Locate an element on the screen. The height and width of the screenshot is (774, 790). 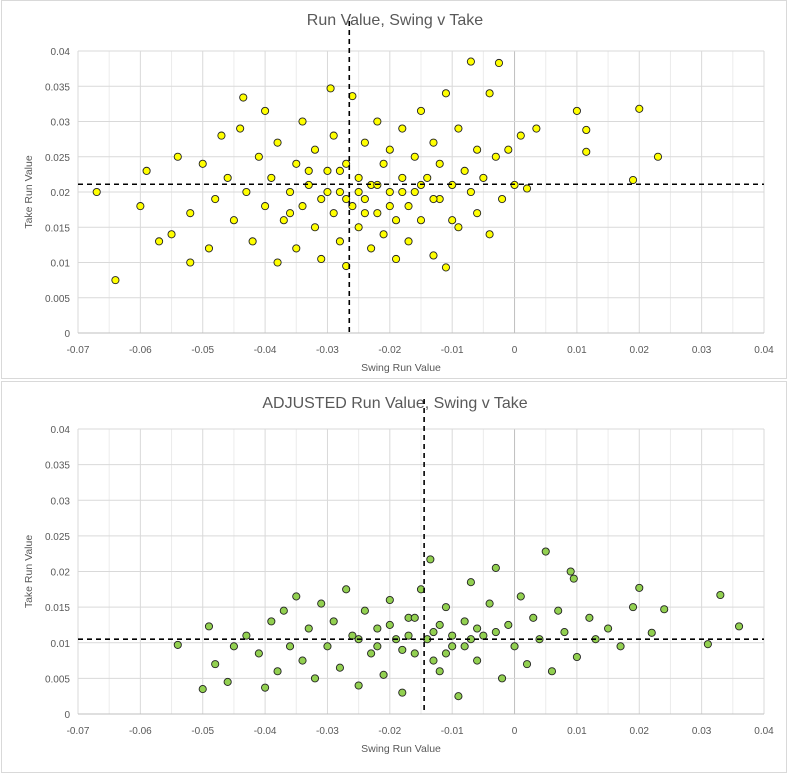
x-axis-title: Swing Run Value is located at coordinates (401, 368).